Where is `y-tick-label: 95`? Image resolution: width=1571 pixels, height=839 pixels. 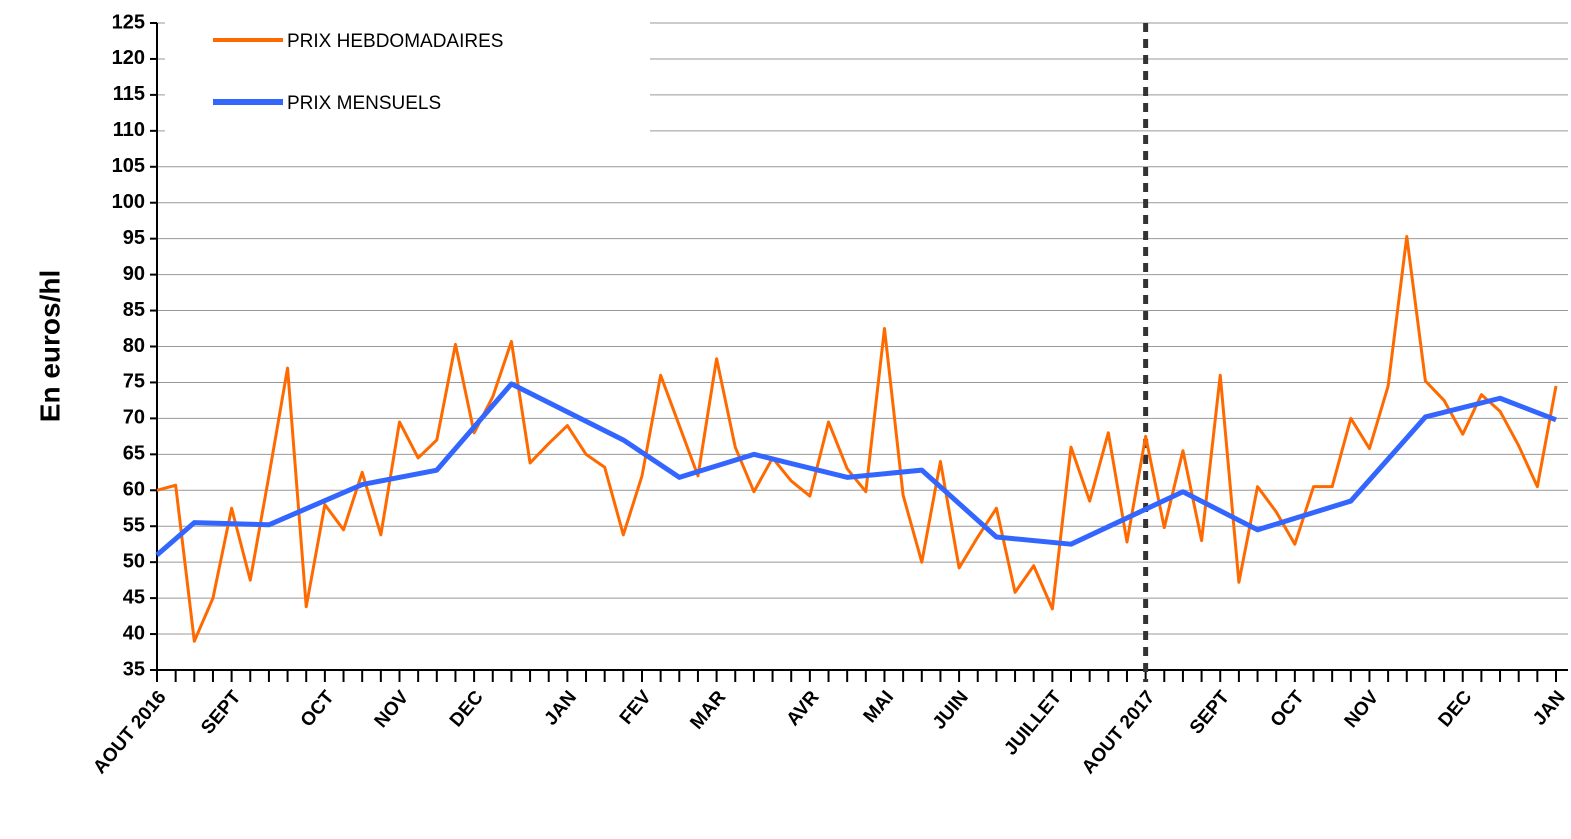
y-tick-label: 95 is located at coordinates (134, 238).